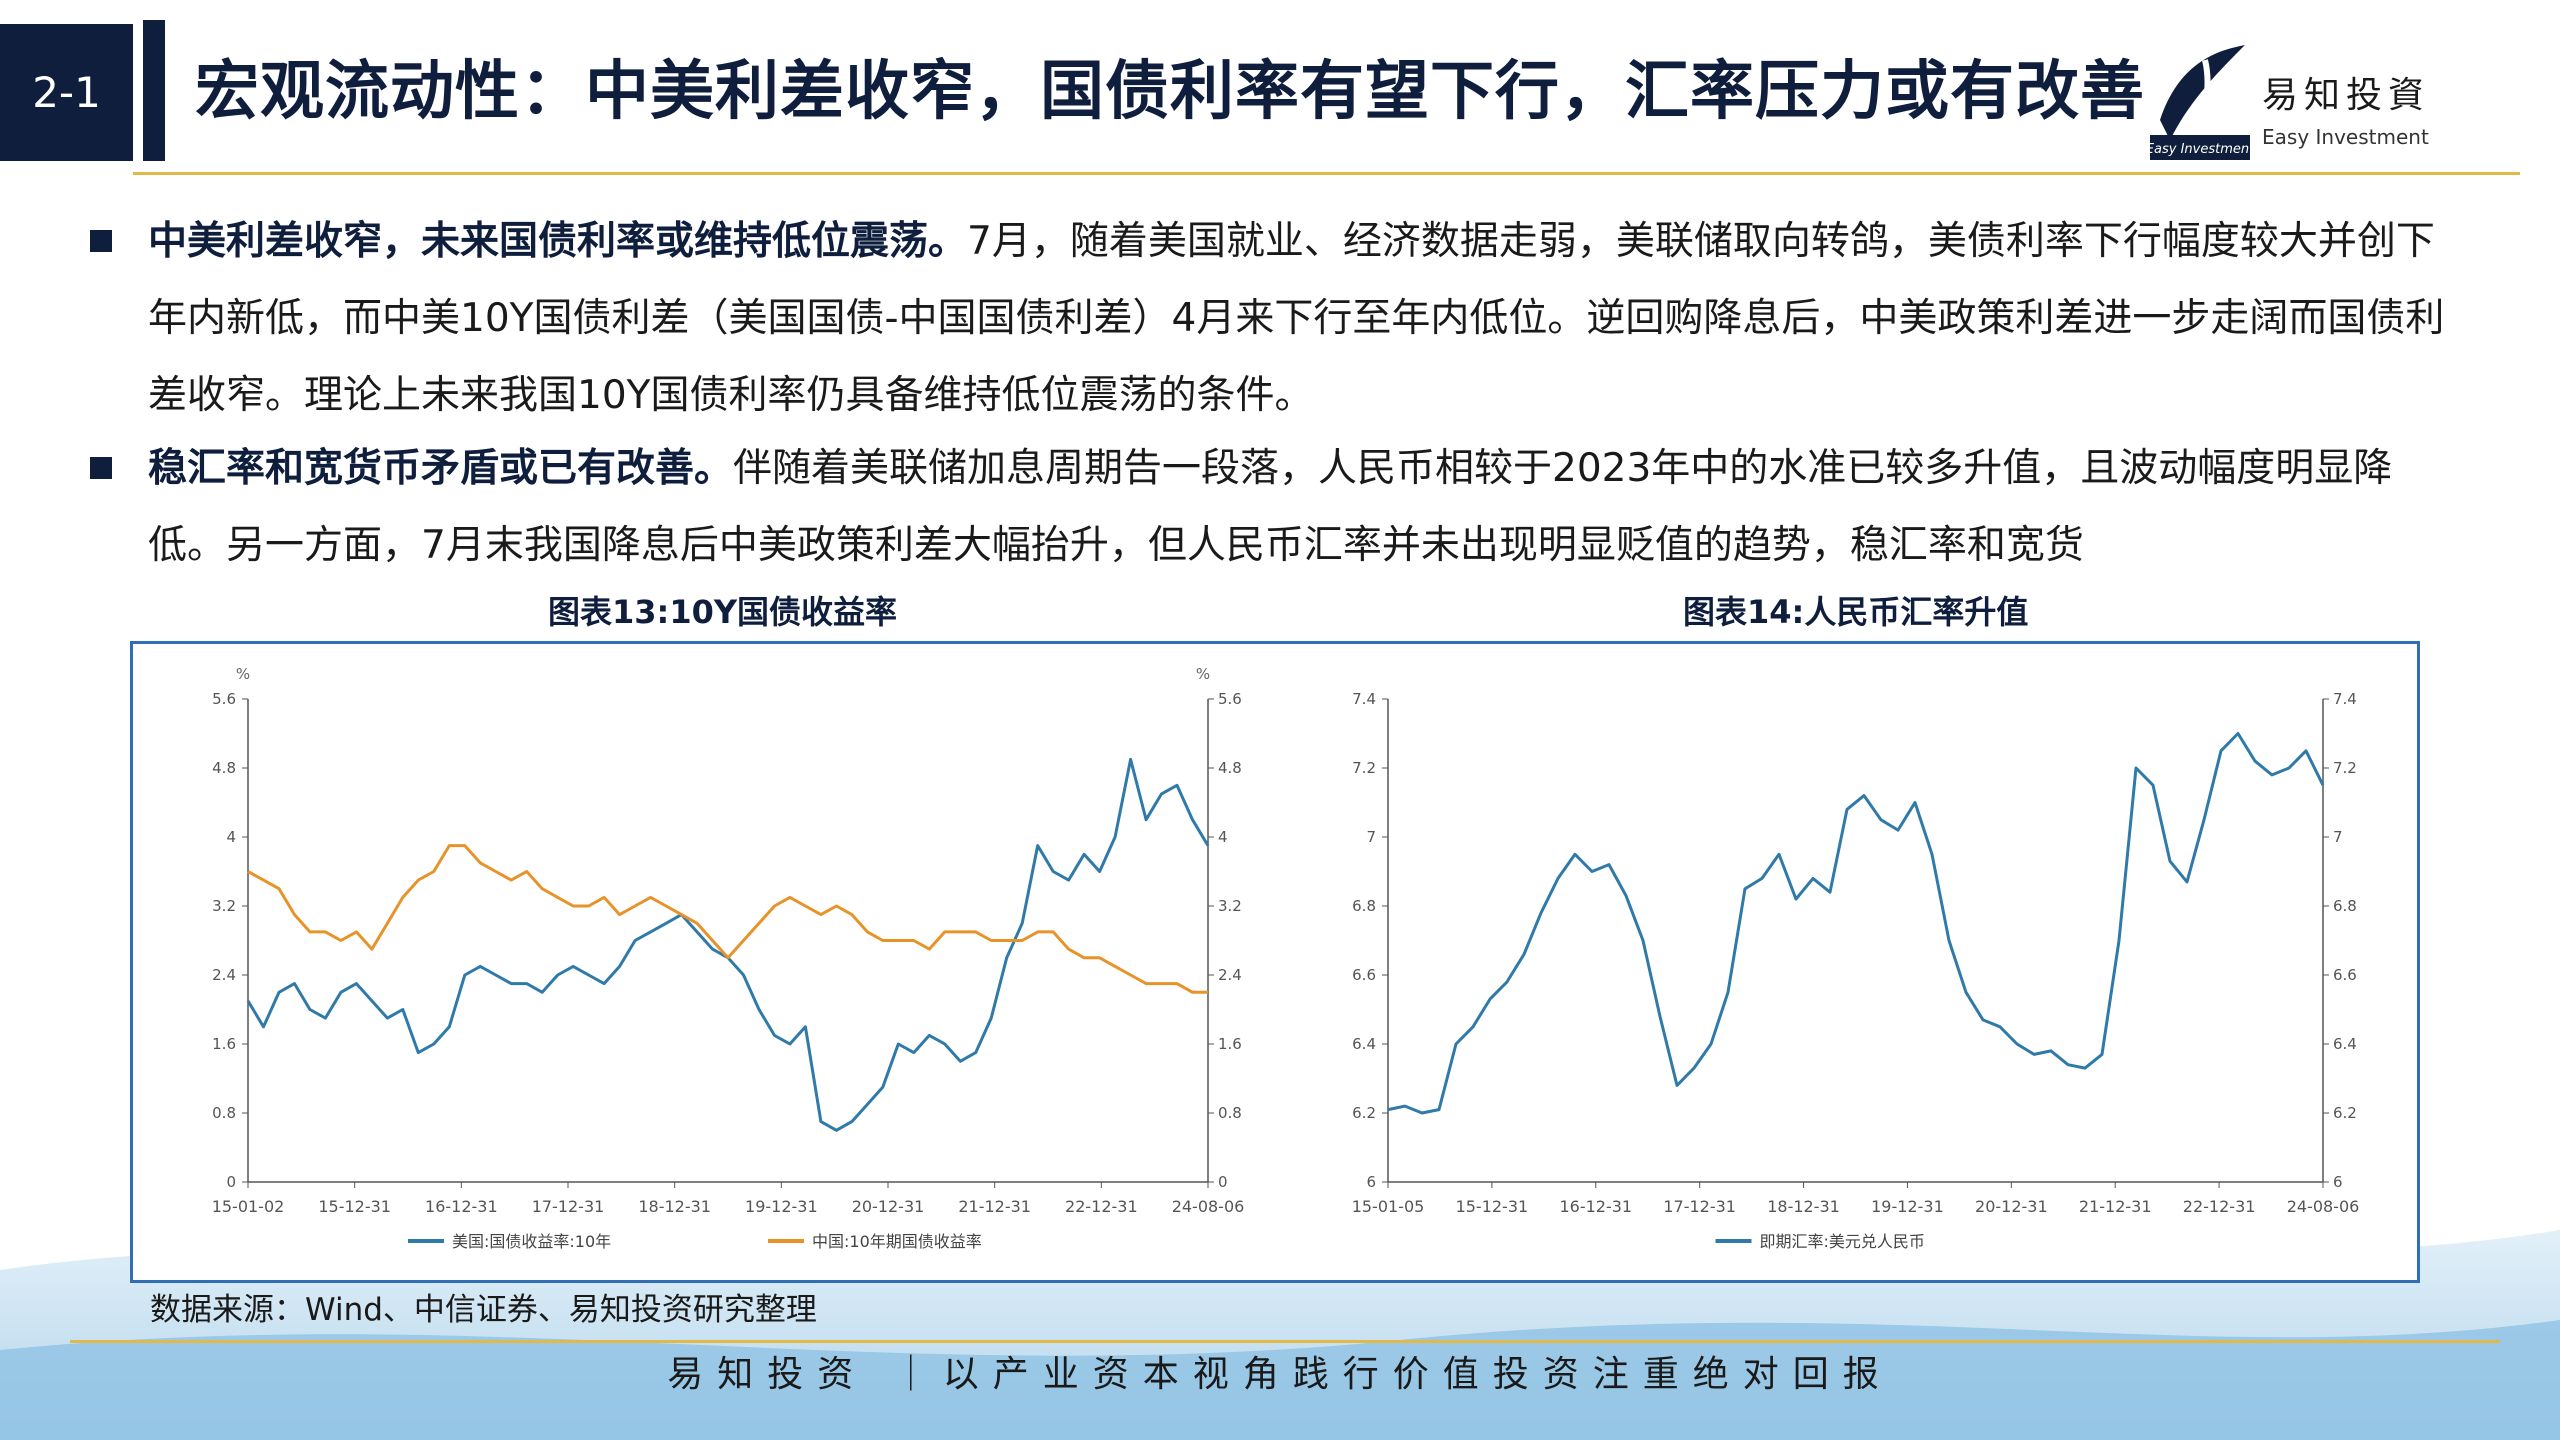  What do you see at coordinates (2345, 906) in the screenshot?
I see `y-tick-label-right: 6.8` at bounding box center [2345, 906].